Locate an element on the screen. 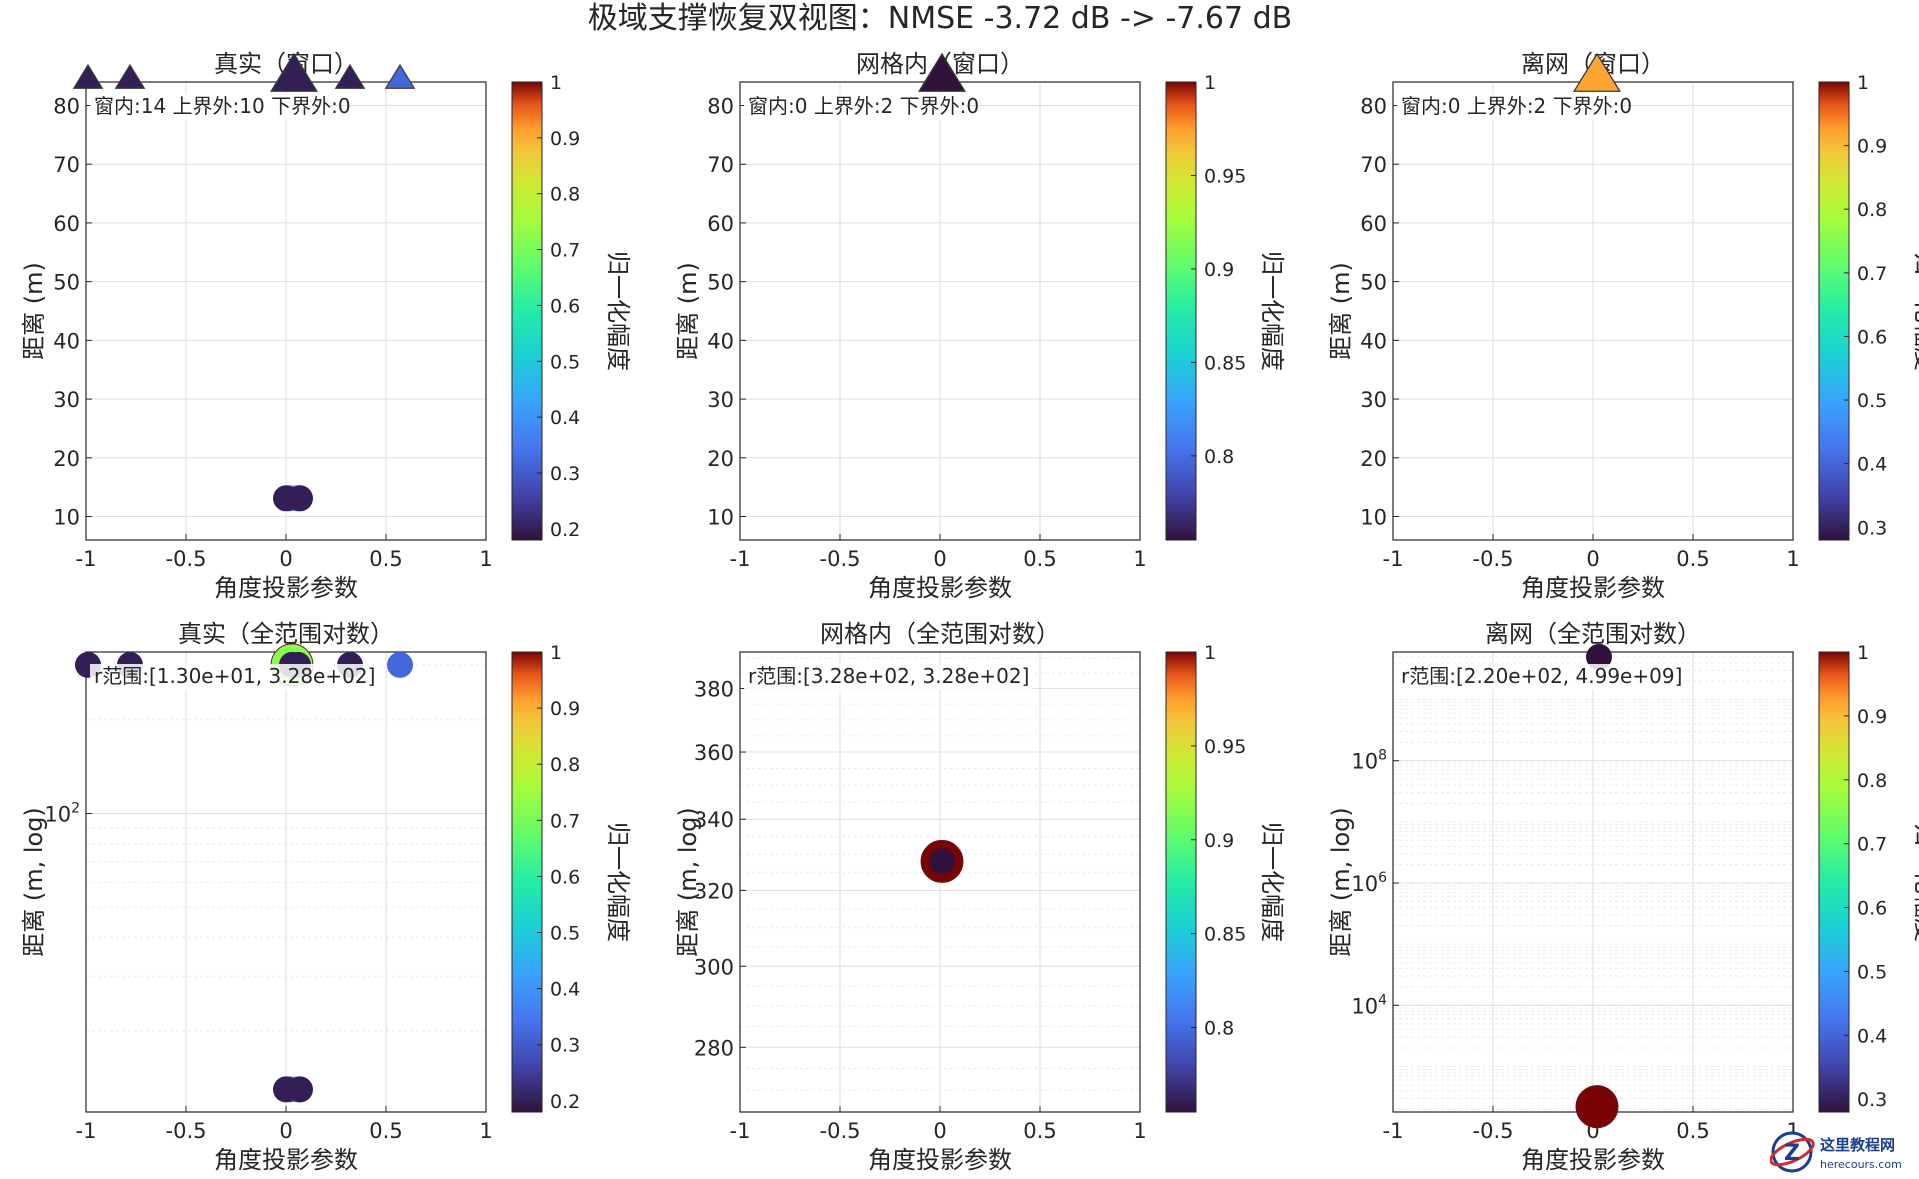 This screenshot has width=1919, height=1179. colorbar-tick-label: 0.4 is located at coordinates (1872, 465).